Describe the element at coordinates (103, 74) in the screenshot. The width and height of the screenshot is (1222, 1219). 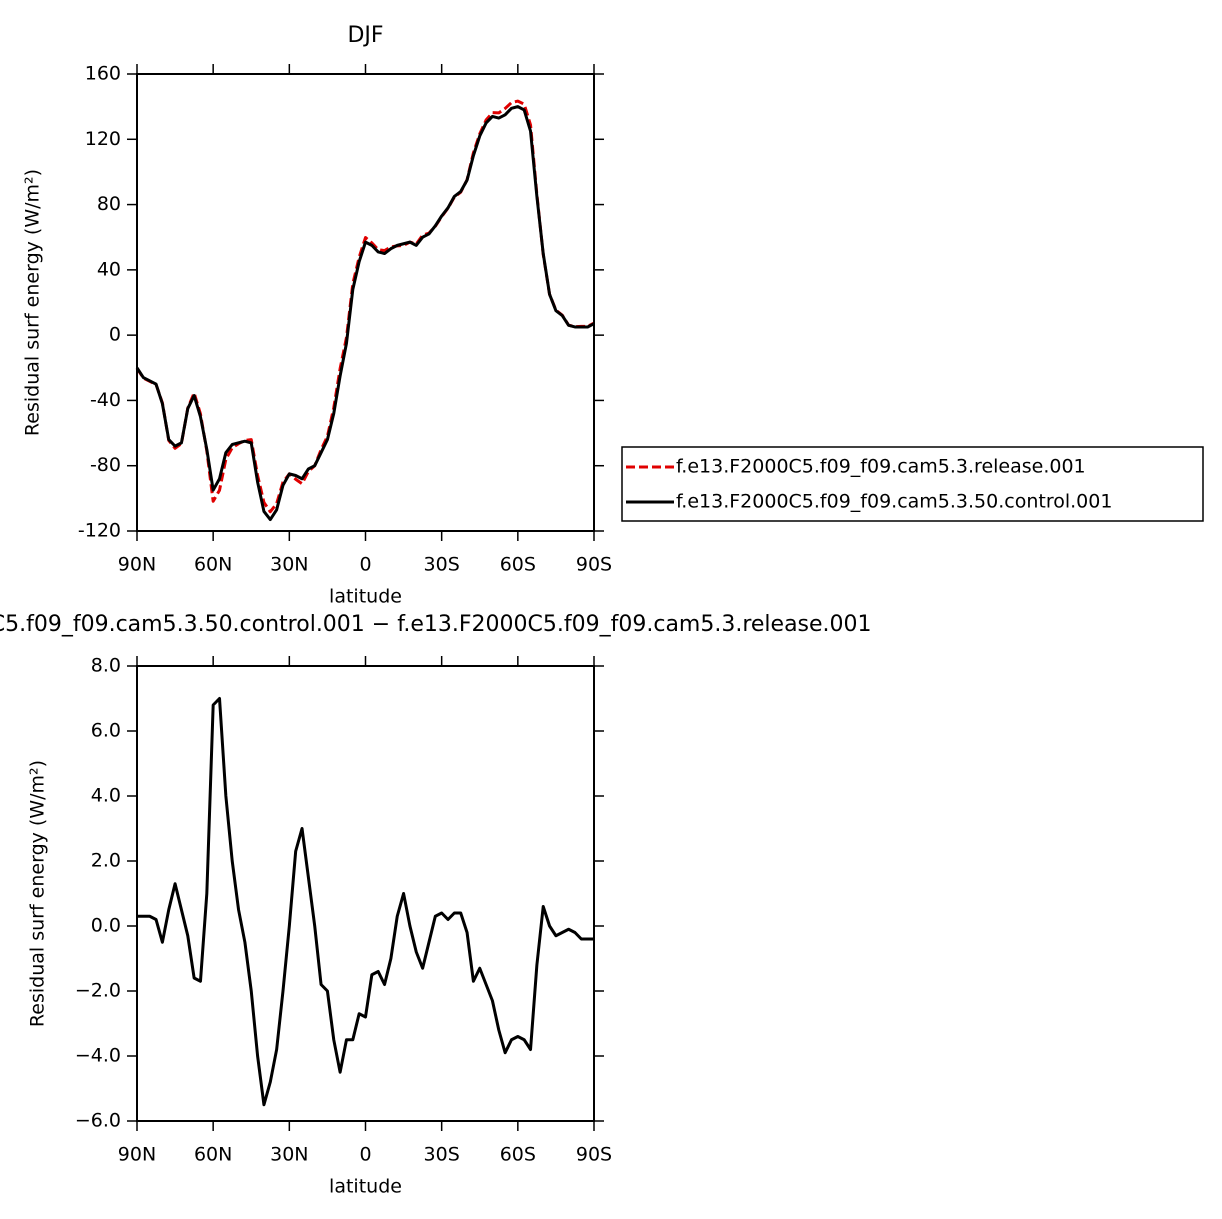
I see `y-tick-label: 160` at that location.